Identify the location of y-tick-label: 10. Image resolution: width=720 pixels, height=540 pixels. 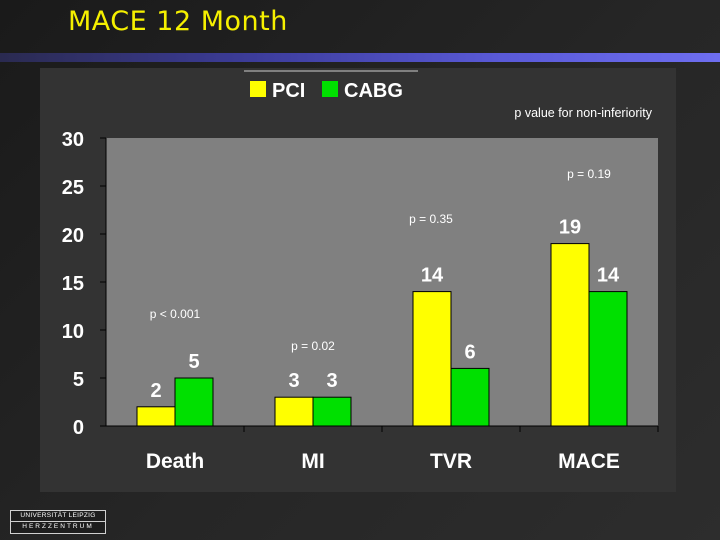
(73, 332).